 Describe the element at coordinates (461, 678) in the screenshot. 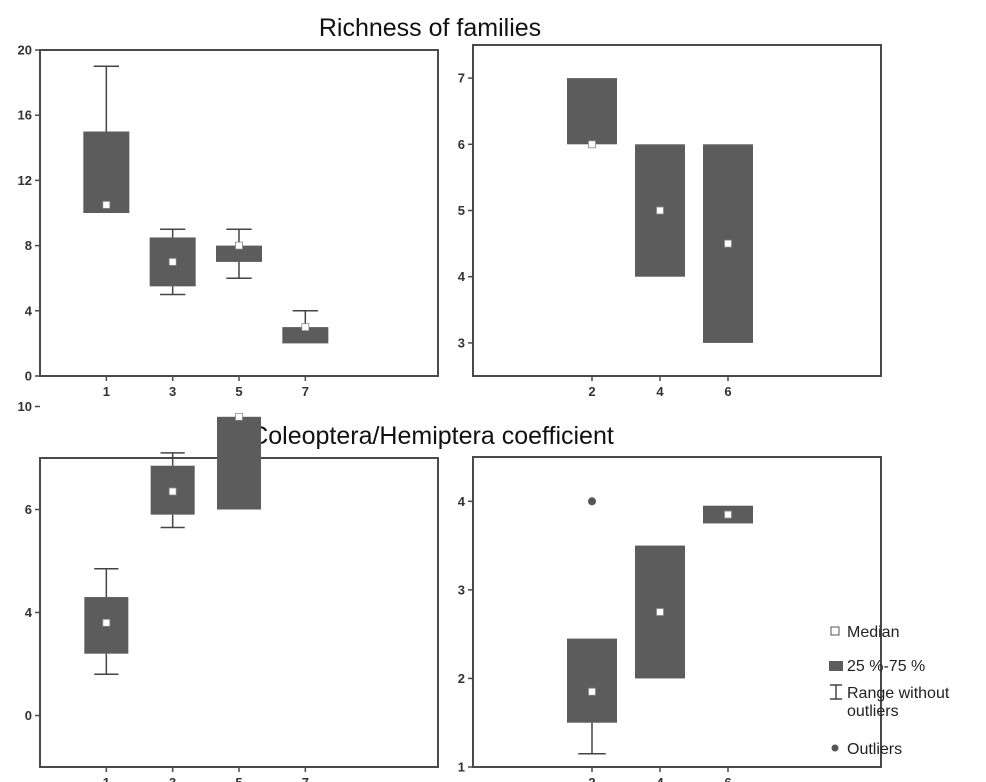

I see `y-tick-label: 2` at that location.